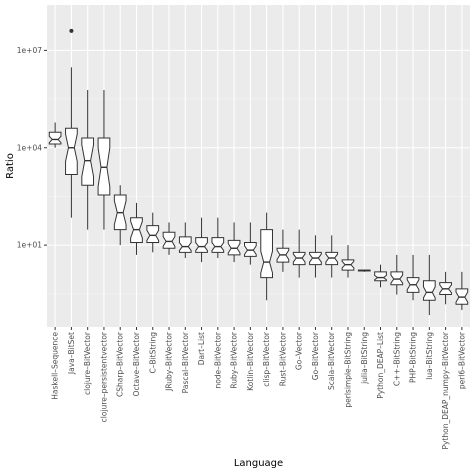  Describe the element at coordinates (234, 242) in the screenshot. I see `box-Ruby–BitVector` at that location.